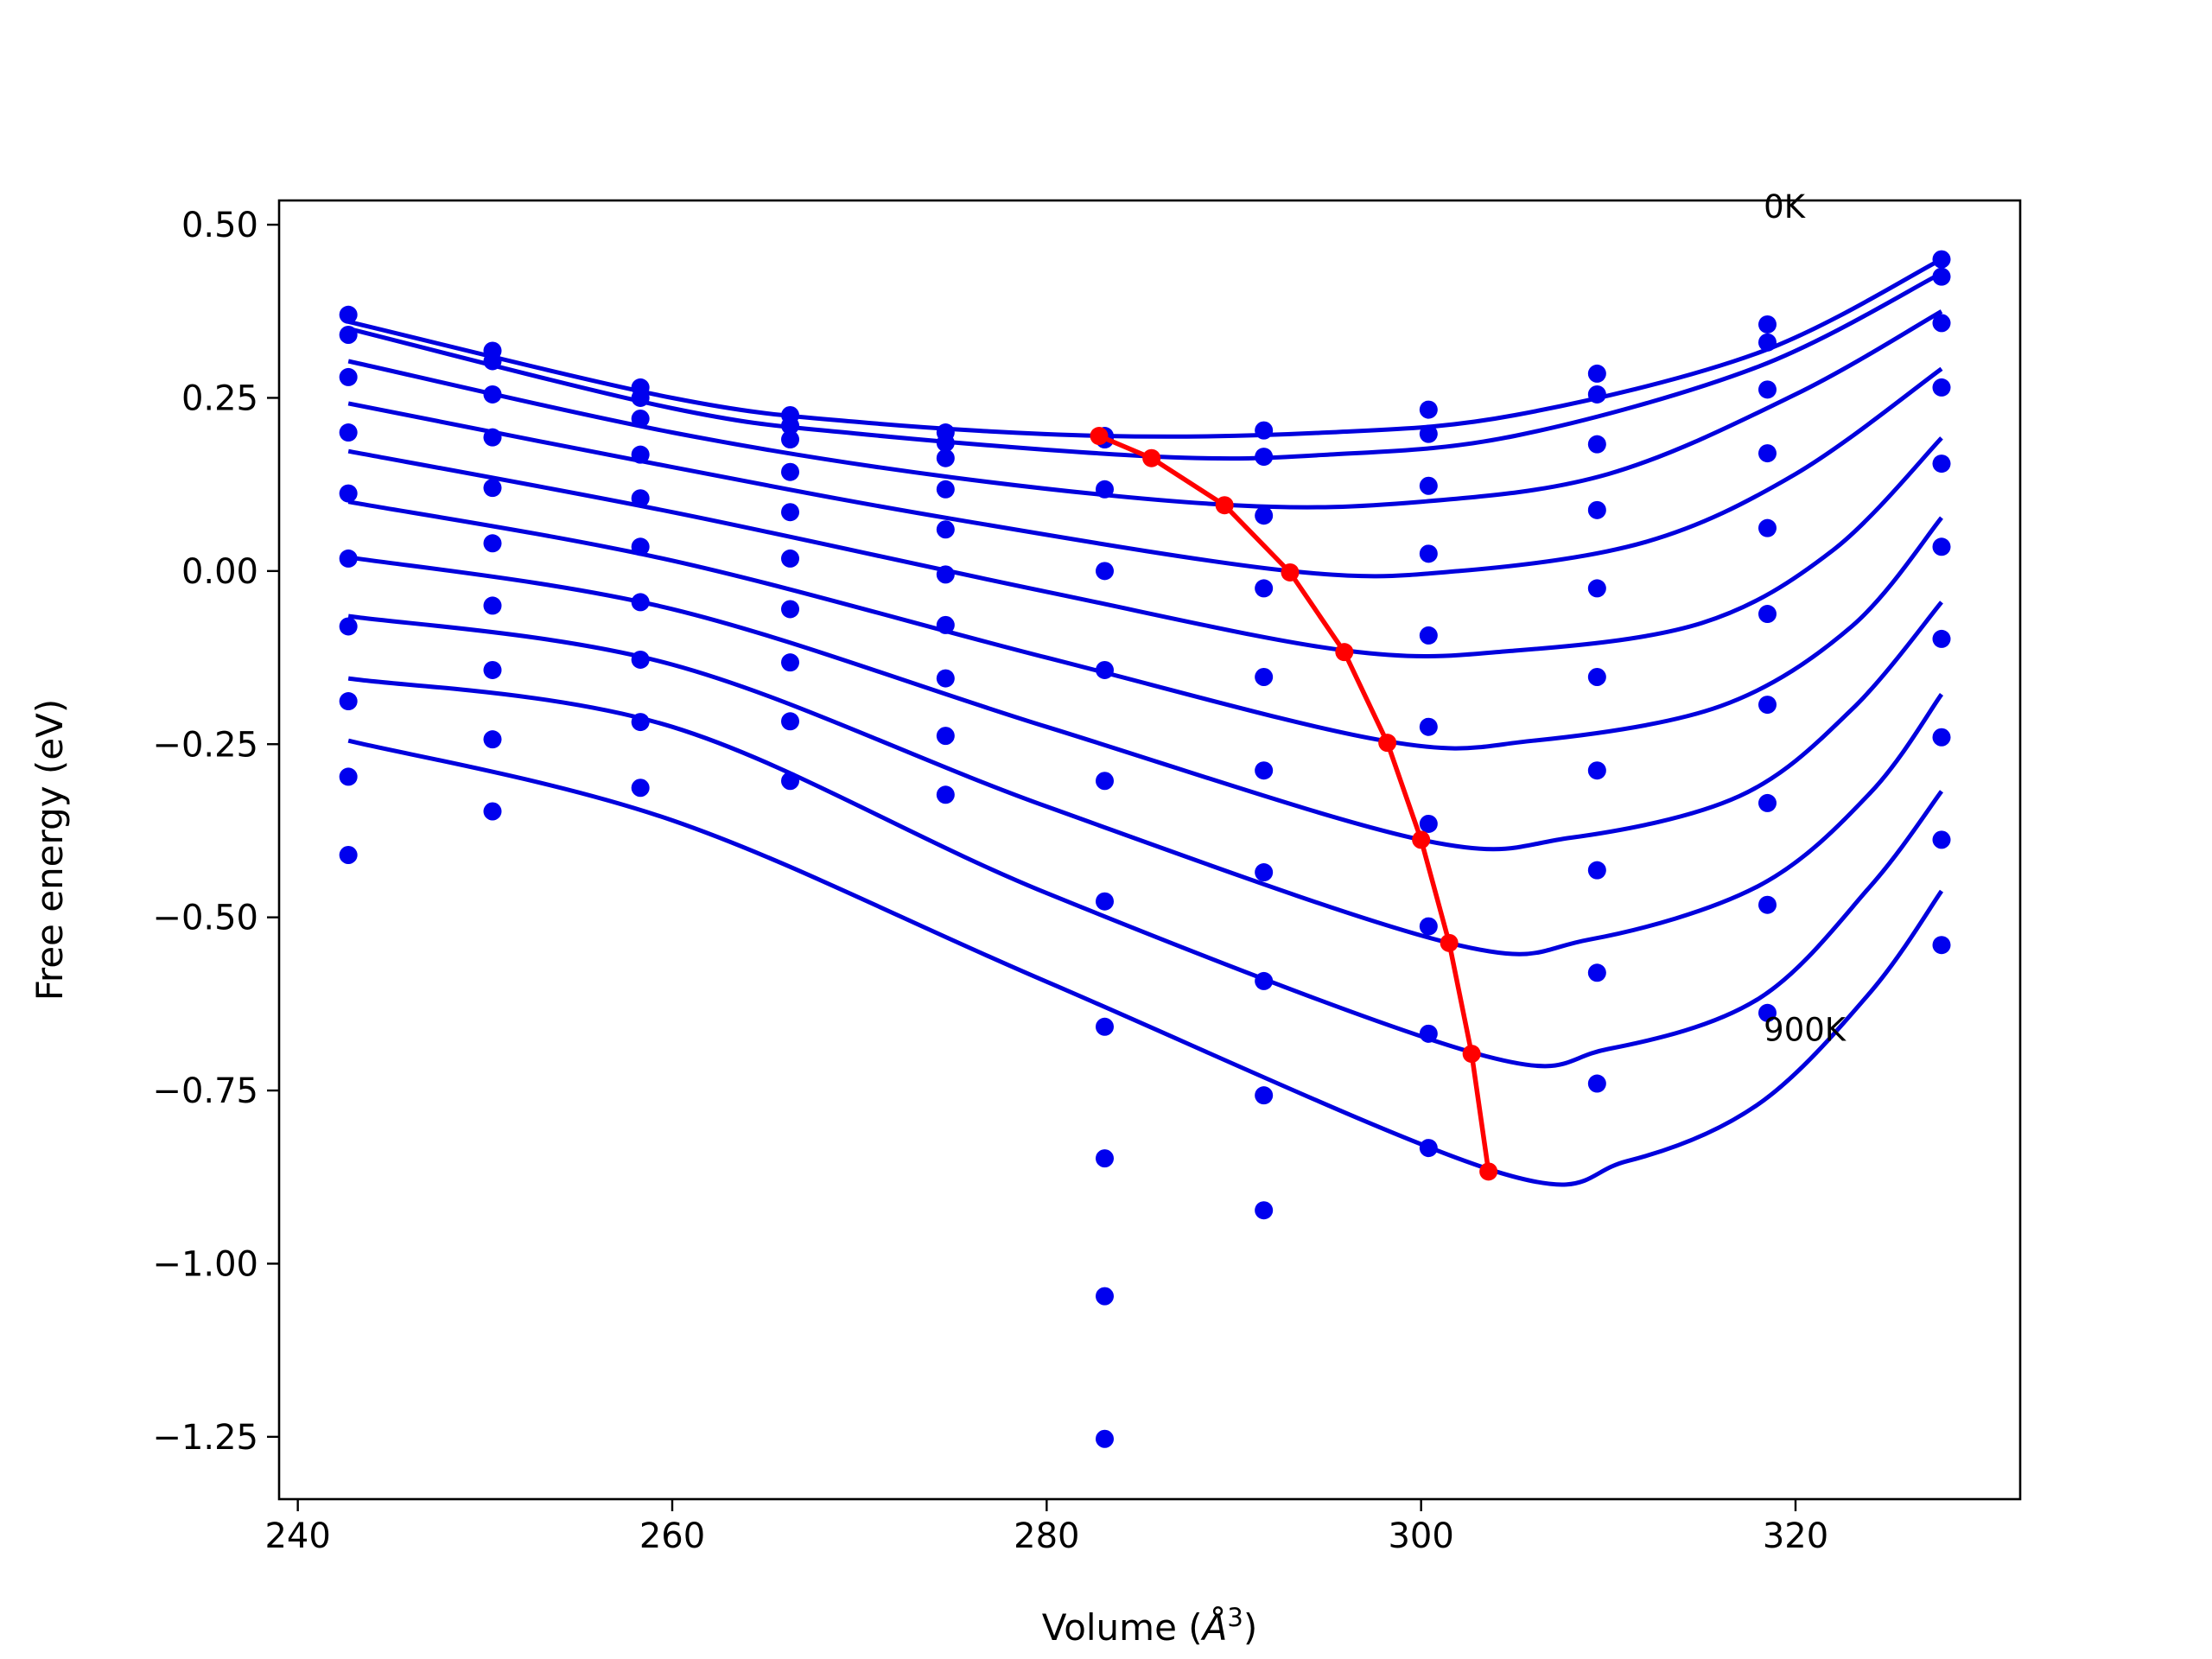 The image size is (2212, 1659). I want to click on temperature-annotation: 0K, so click(1785, 207).